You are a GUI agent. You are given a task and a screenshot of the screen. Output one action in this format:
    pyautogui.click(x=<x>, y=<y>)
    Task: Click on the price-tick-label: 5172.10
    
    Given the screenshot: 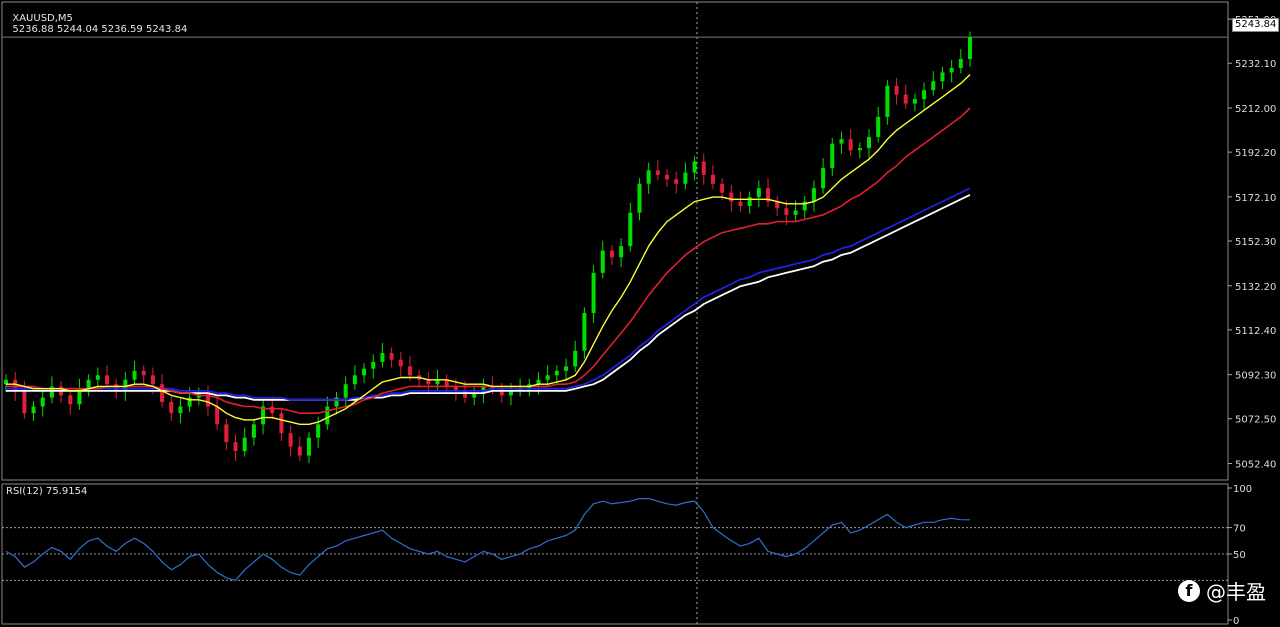 What is the action you would take?
    pyautogui.click(x=1255, y=198)
    